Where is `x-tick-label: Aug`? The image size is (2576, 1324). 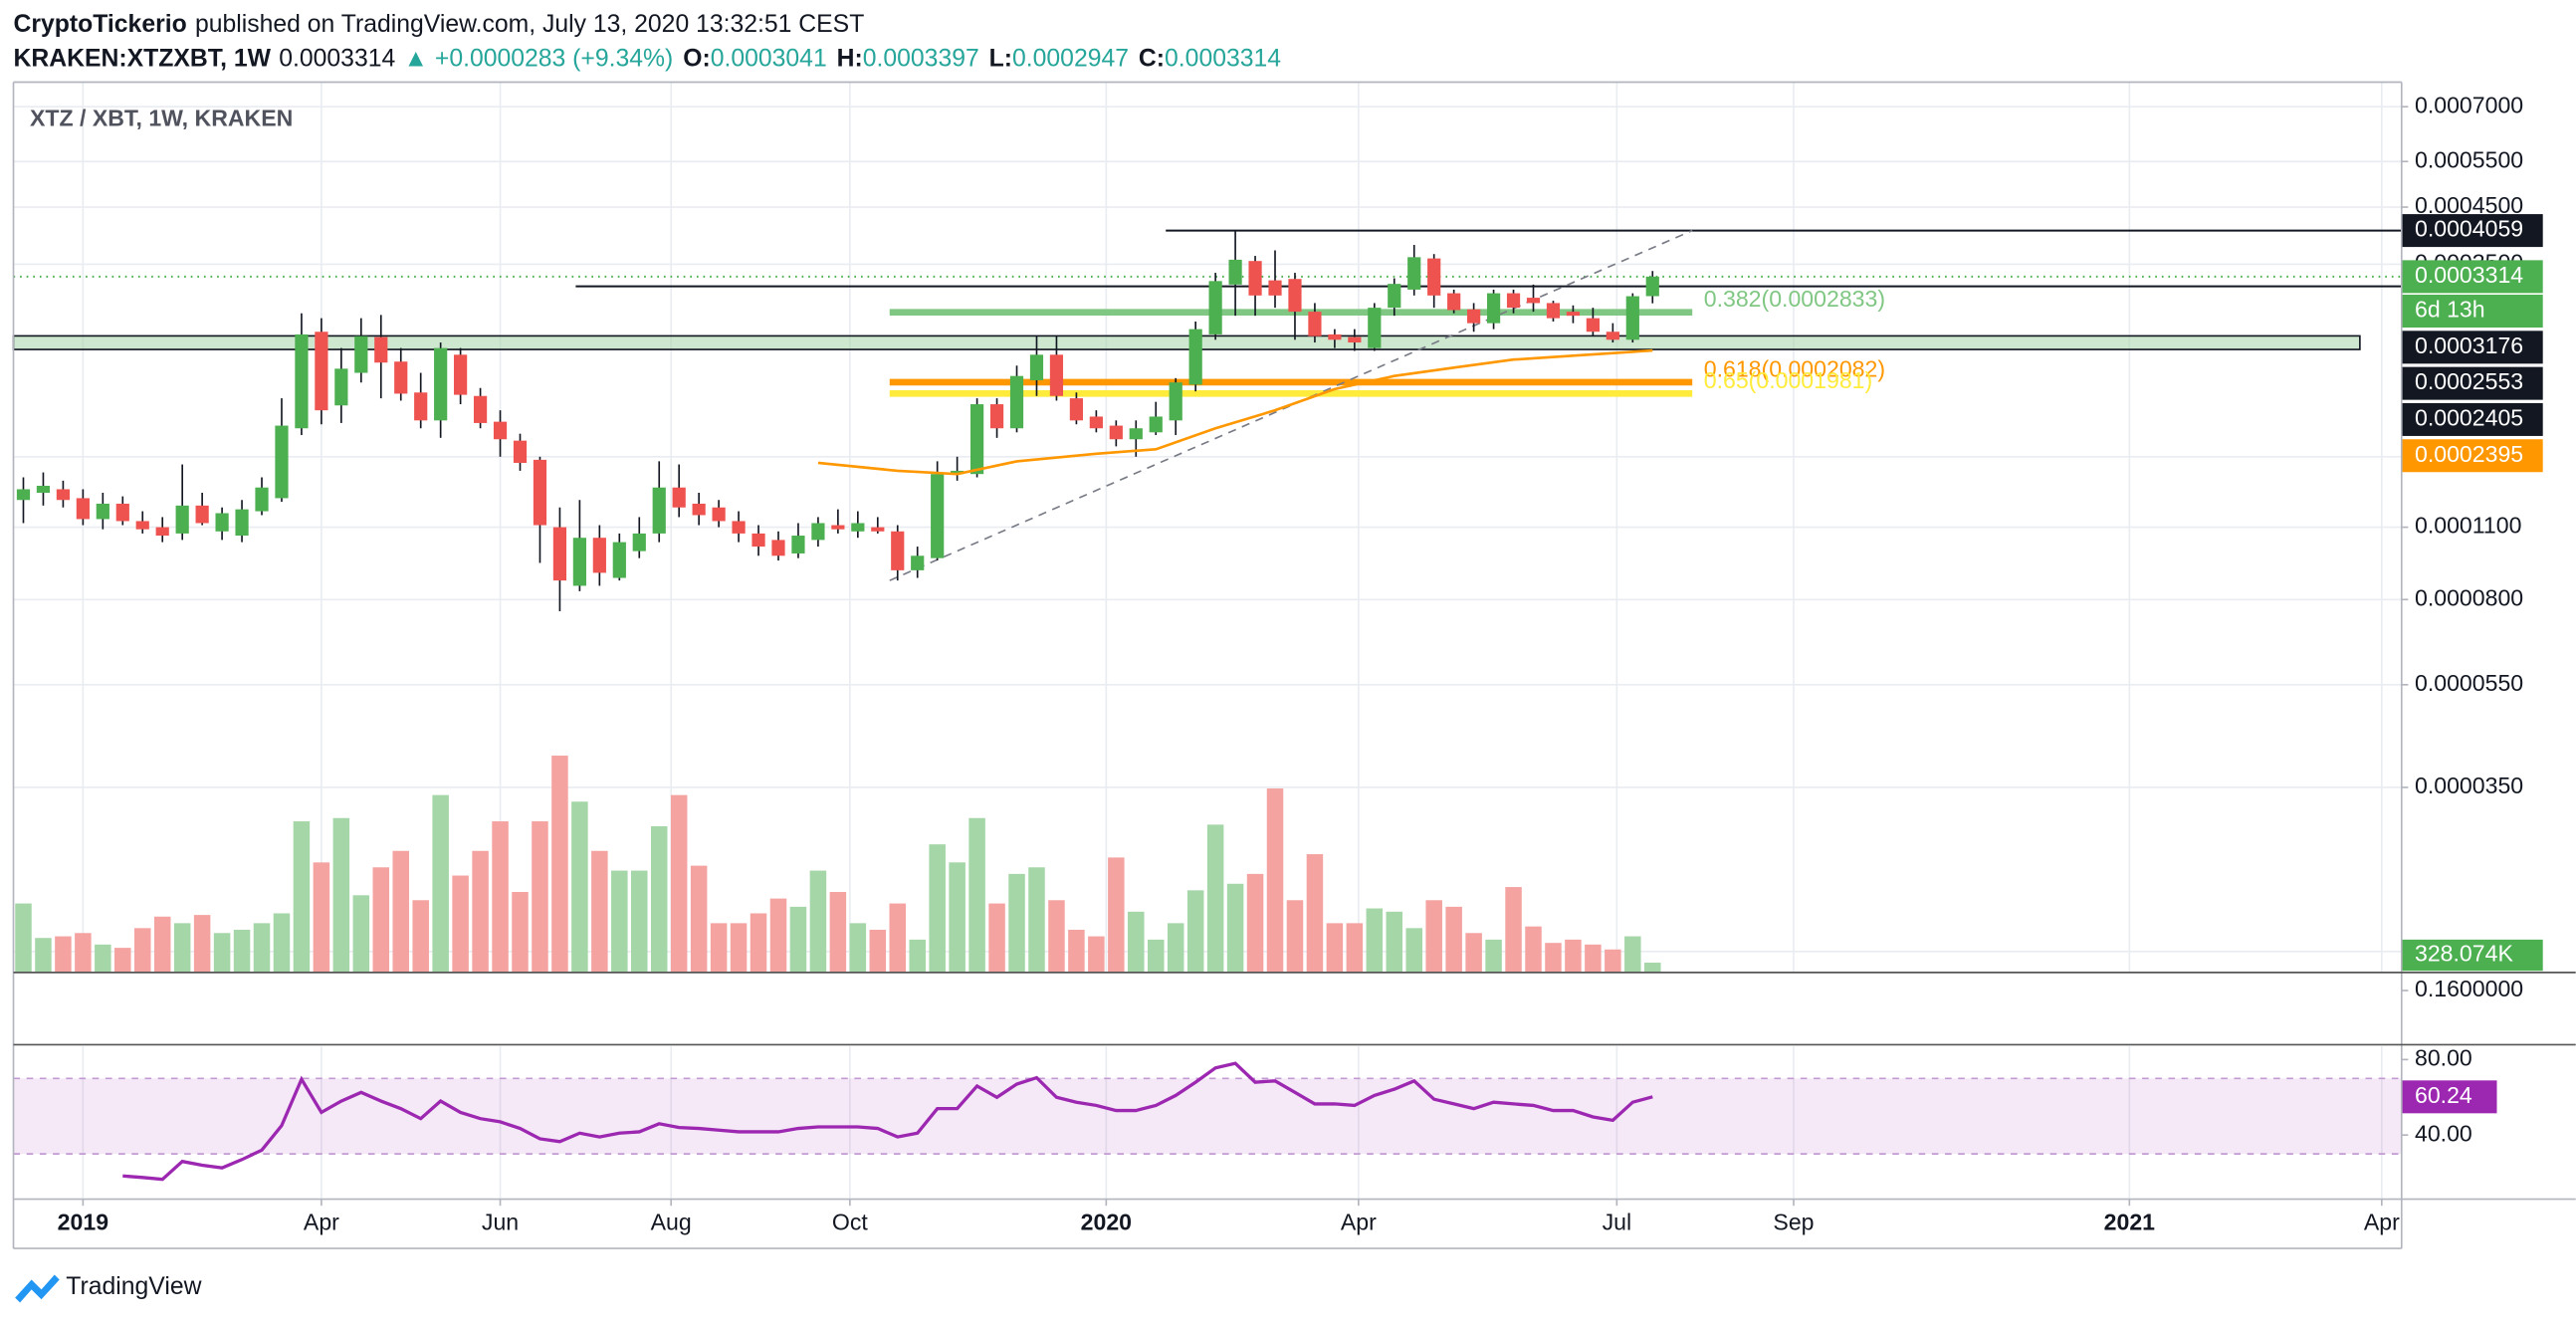
x-tick-label: Aug is located at coordinates (671, 1221).